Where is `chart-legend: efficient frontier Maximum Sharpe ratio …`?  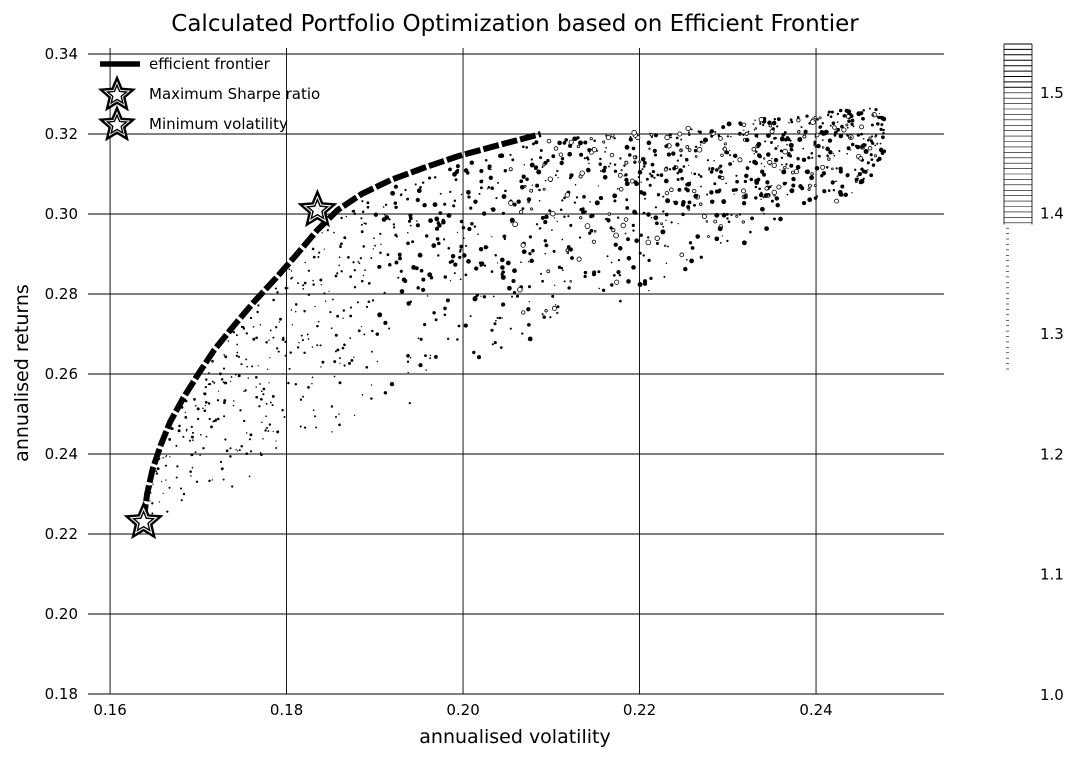 chart-legend: efficient frontier Maximum Sharpe ratio … is located at coordinates (208, 98).